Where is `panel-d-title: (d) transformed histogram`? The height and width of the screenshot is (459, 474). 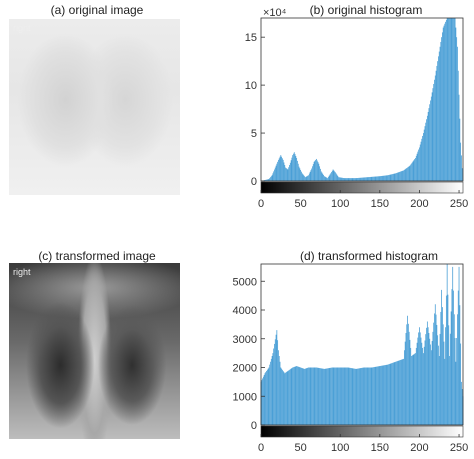
panel-d-title: (d) transformed histogram is located at coordinates (369, 256).